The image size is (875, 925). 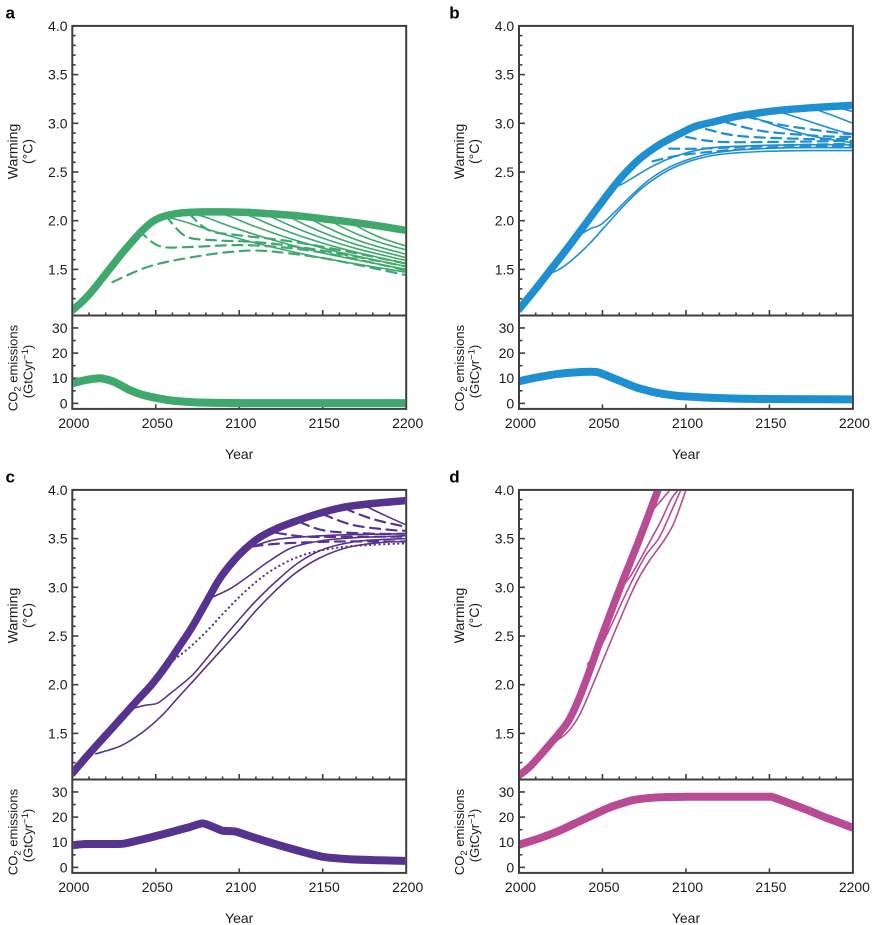 I want to click on svg-text: b, so click(x=454, y=12).